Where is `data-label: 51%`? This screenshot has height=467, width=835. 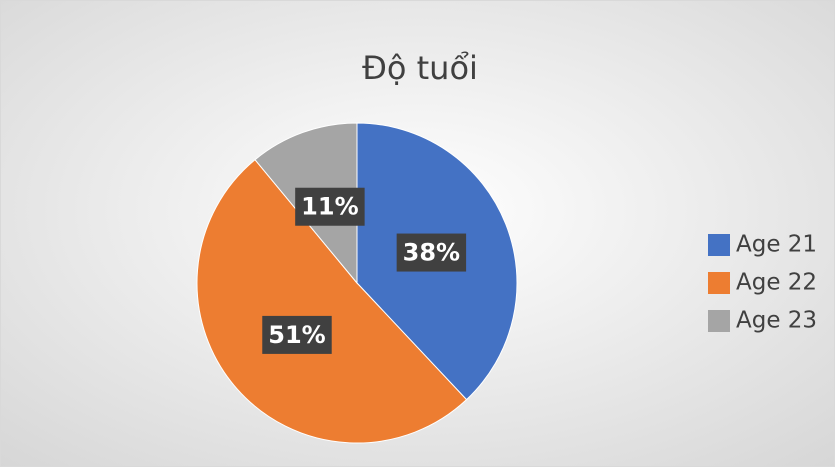 data-label: 51% is located at coordinates (296, 335).